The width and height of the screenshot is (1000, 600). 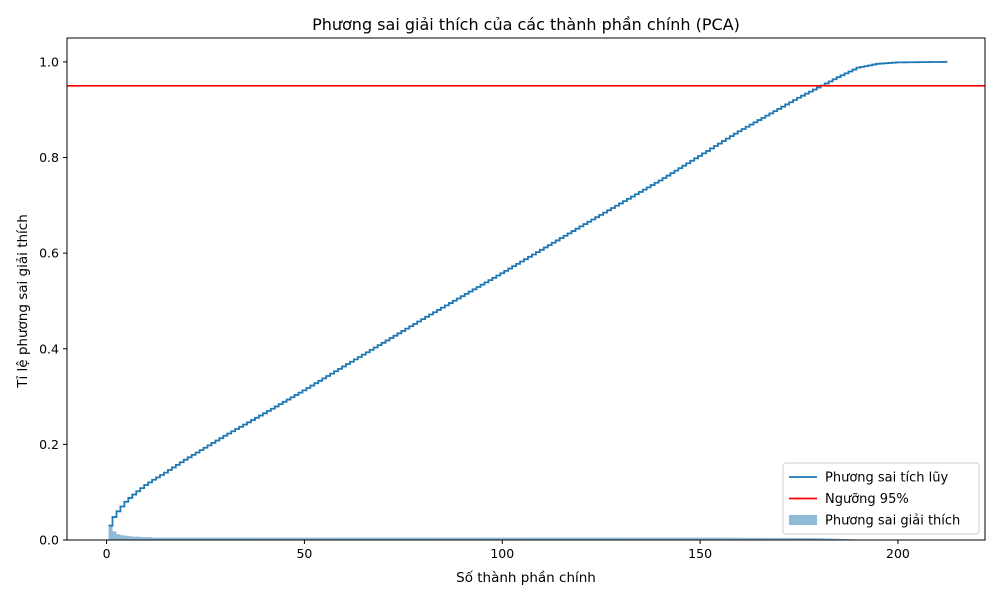 I want to click on legend-box, so click(x=881, y=498).